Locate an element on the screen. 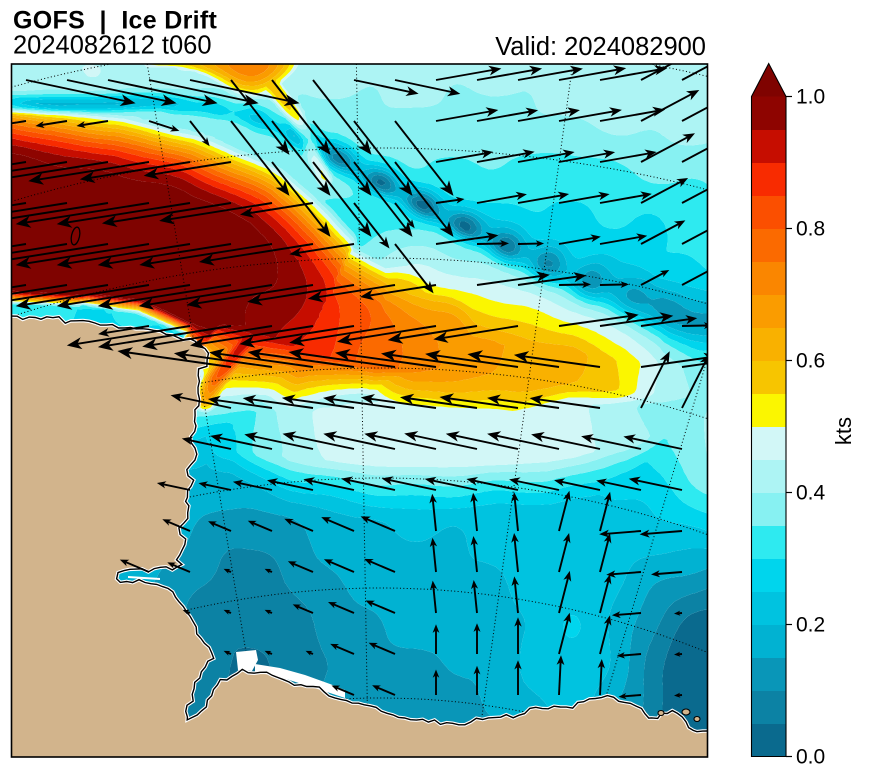 The image size is (869, 781). svg-text: 0.2 is located at coordinates (810, 625).